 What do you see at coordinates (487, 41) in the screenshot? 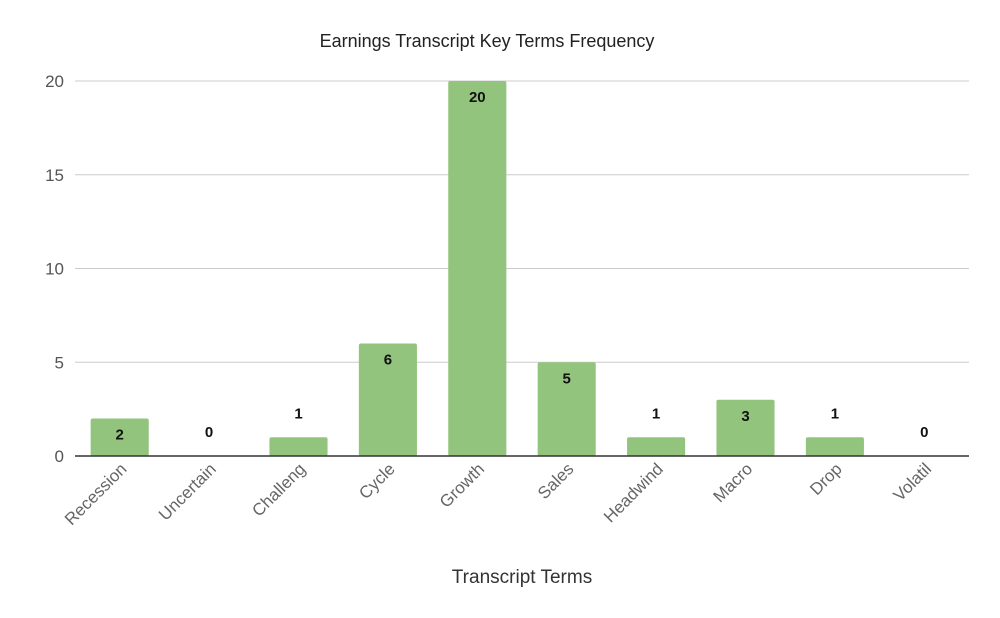
I see `chart-title: Earnings Transcript Key Terms Frequency` at bounding box center [487, 41].